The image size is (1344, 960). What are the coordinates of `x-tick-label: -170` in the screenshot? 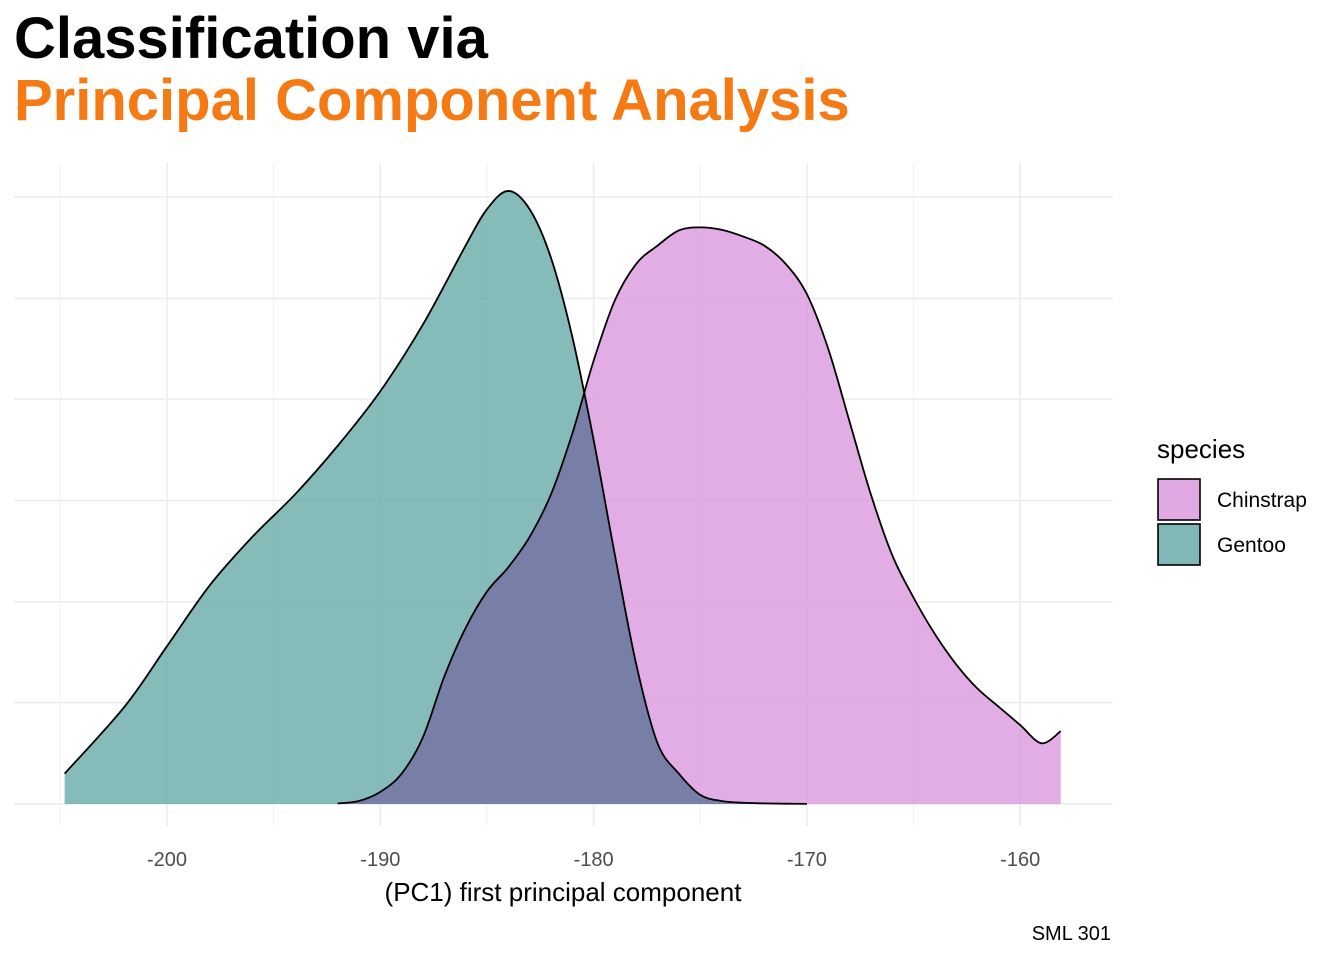 It's located at (807, 860).